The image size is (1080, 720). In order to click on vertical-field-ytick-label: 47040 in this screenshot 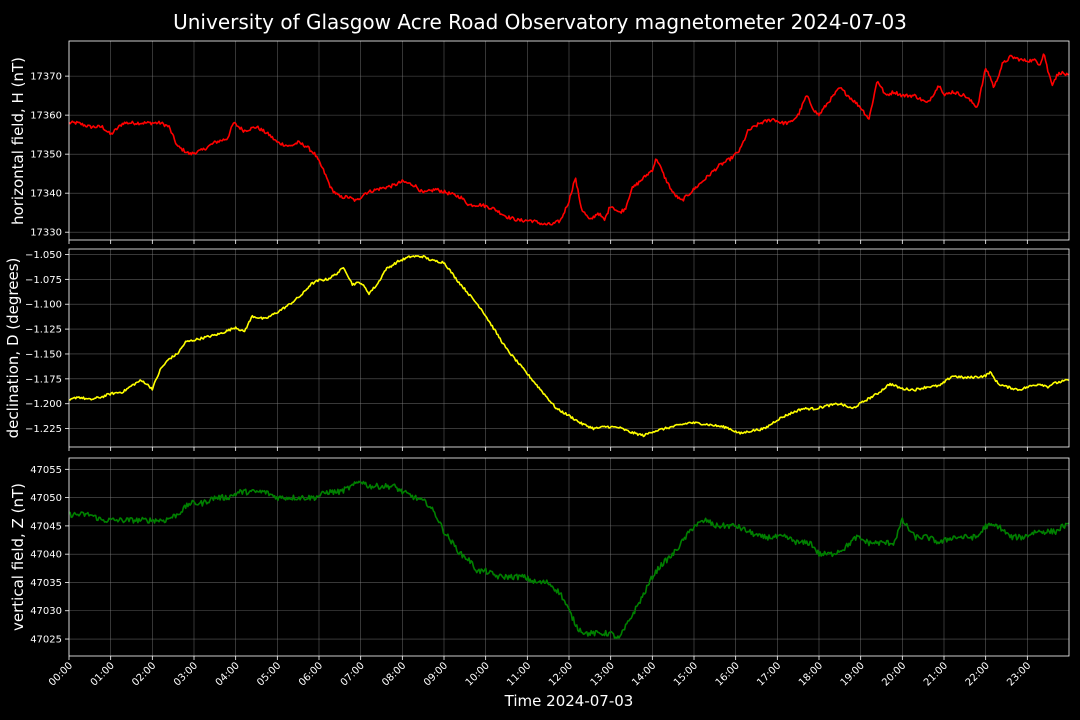, I will do `click(46, 555)`.